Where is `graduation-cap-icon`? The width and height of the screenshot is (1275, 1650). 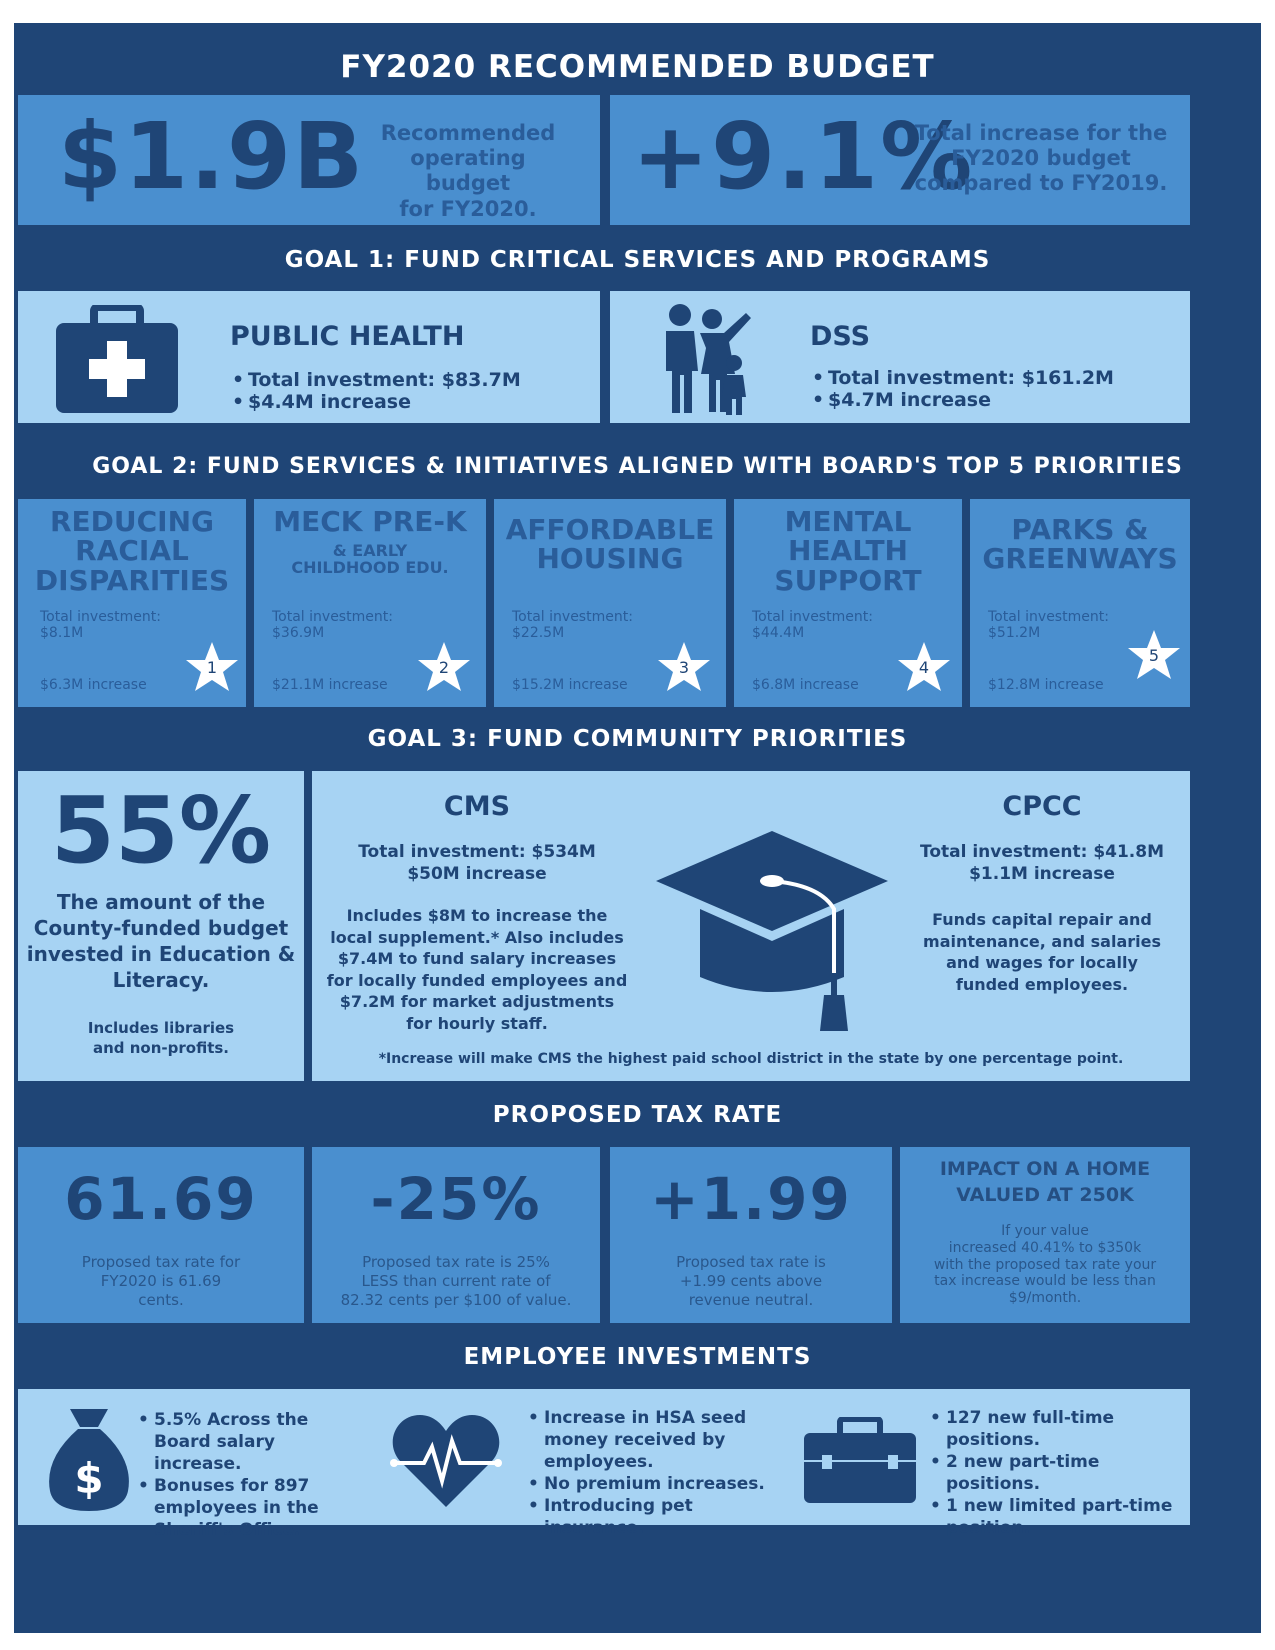 graduation-cap-icon is located at coordinates (772, 931).